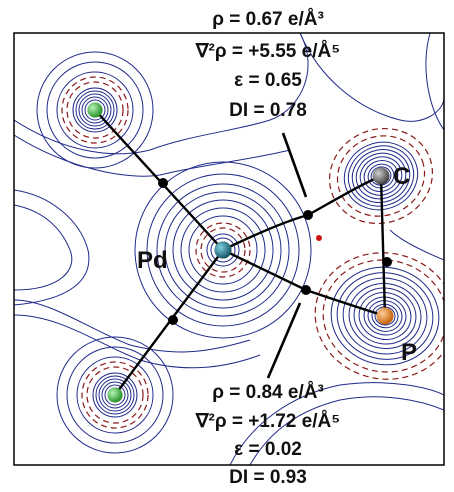 The width and height of the screenshot is (454, 492). I want to click on bcp-pd-c, so click(308, 215).